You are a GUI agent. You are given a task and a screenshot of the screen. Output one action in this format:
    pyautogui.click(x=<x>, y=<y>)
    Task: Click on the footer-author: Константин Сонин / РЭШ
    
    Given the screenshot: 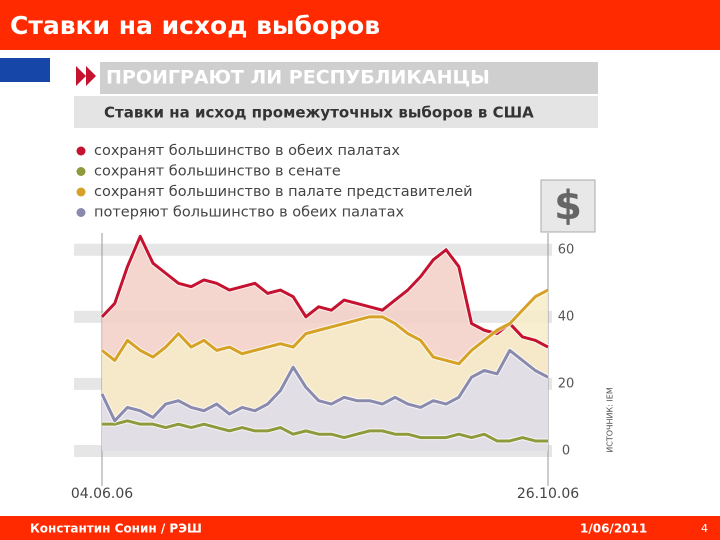 What is the action you would take?
    pyautogui.click(x=116, y=529)
    